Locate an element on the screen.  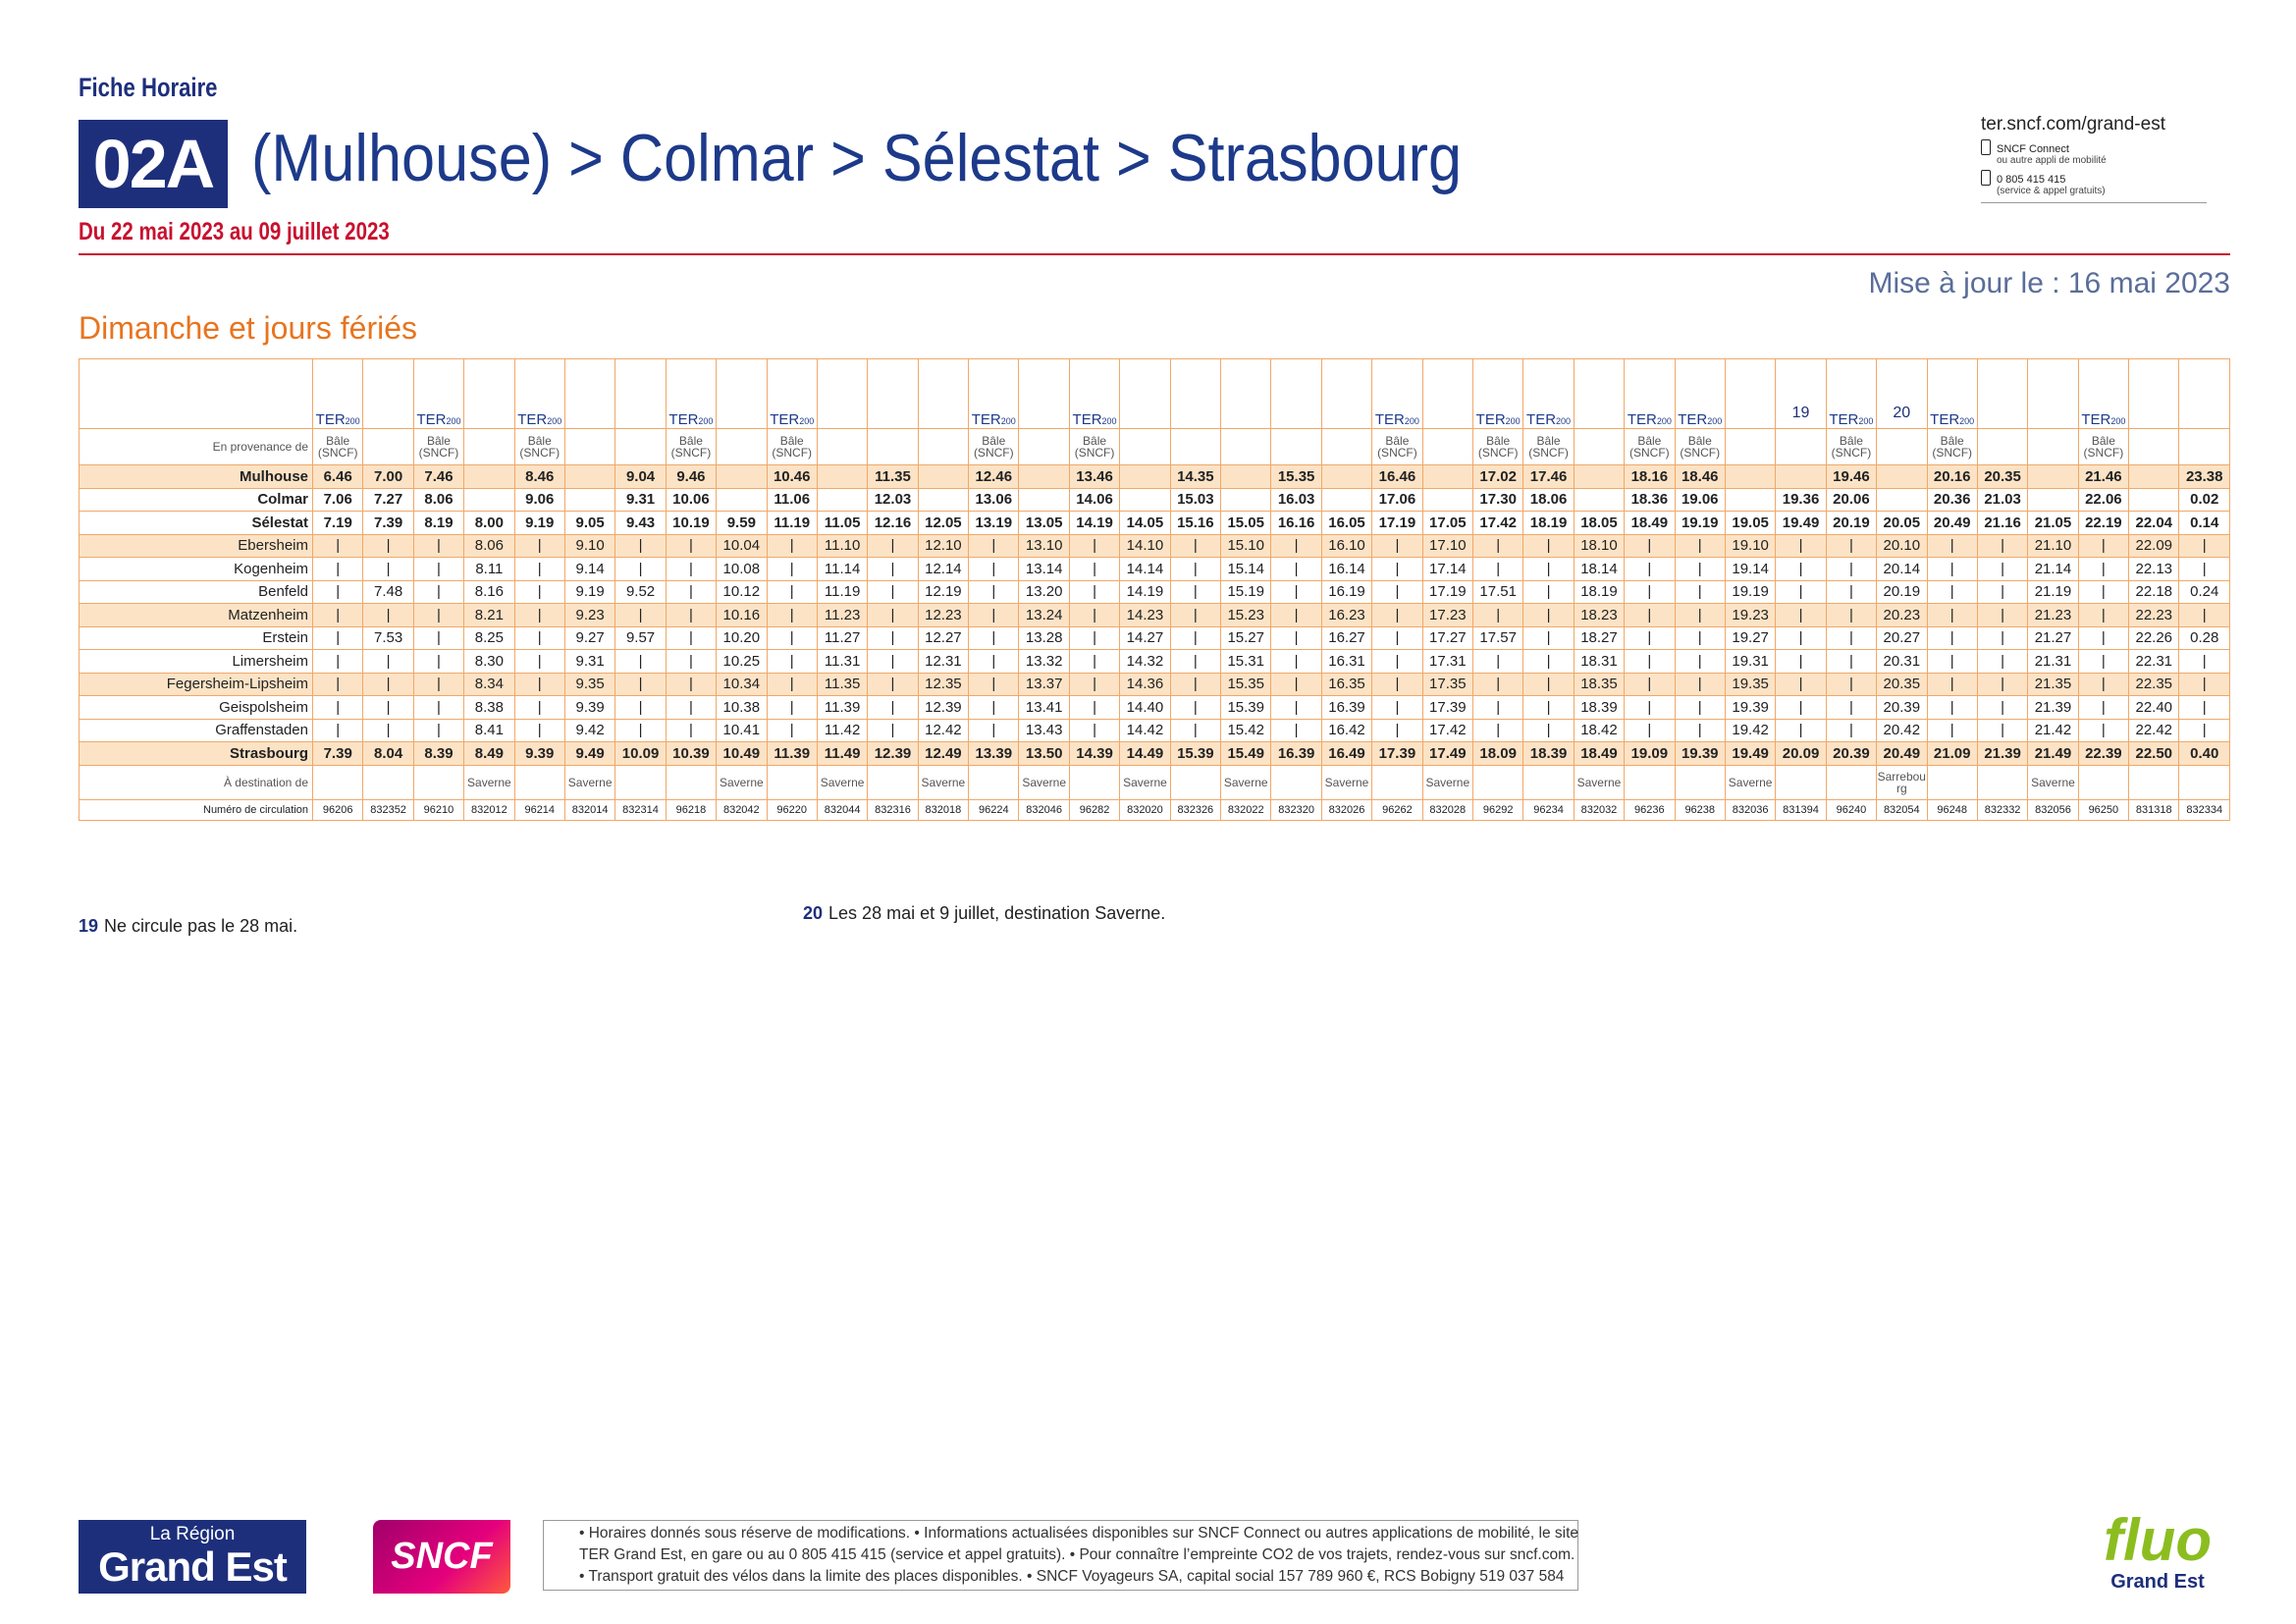
time: 18.35 is located at coordinates (1600, 684).